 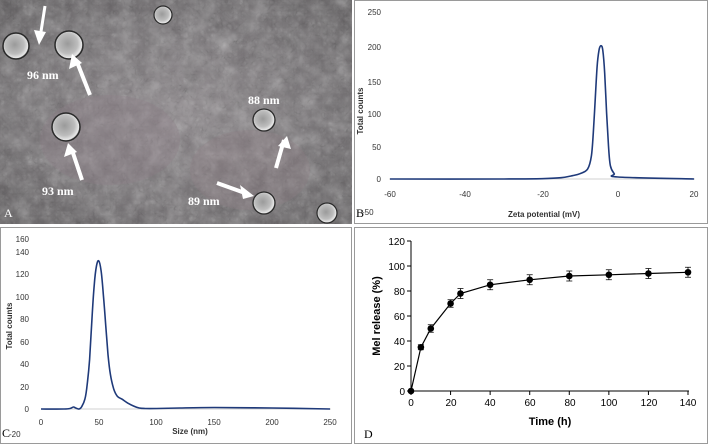 I want to click on x-tick-label: -20, so click(x=543, y=194).